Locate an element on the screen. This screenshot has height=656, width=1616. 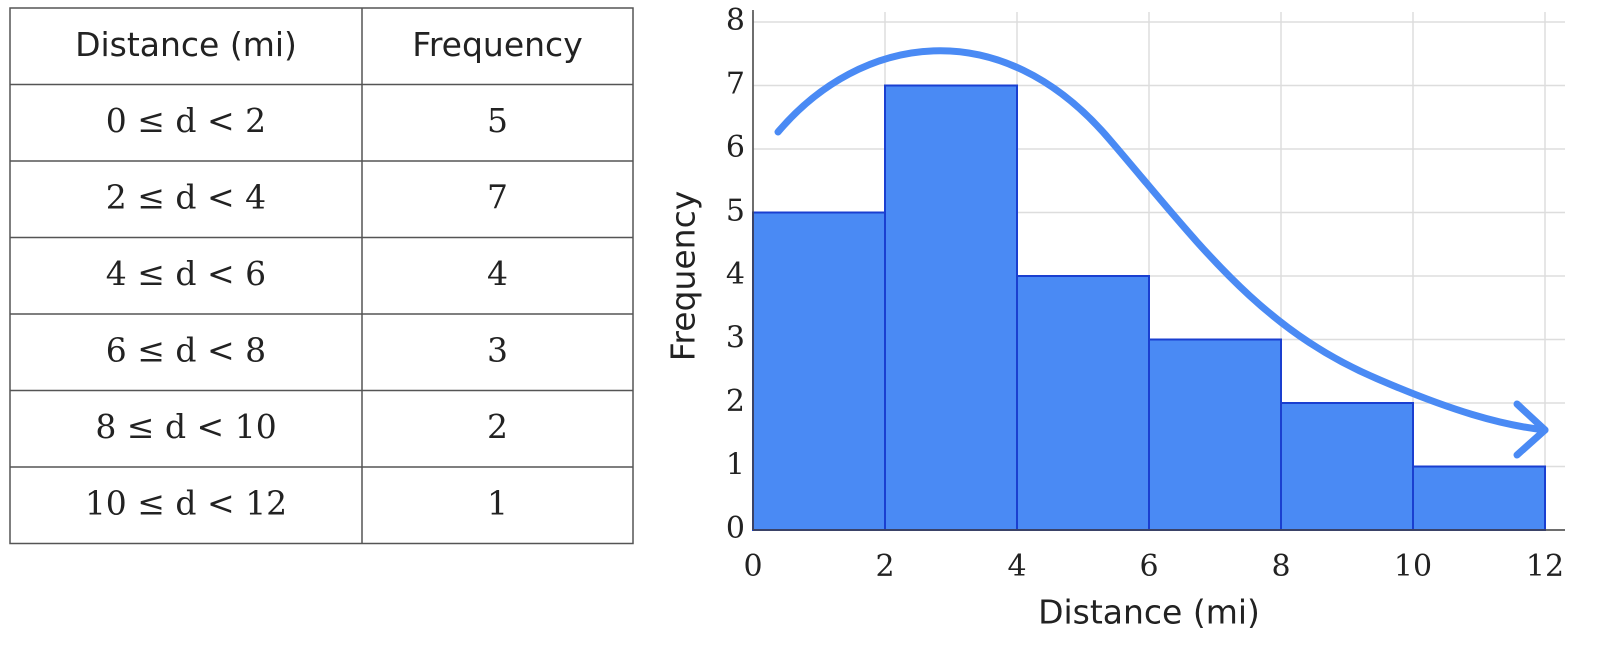
y-tick-label: 2 is located at coordinates (735, 401).